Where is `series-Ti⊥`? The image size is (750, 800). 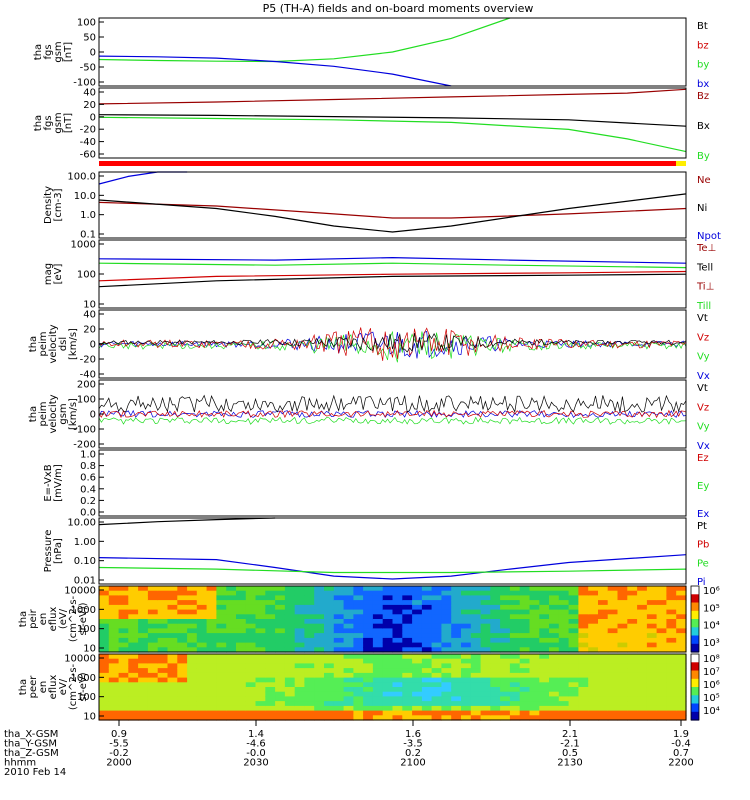
series-Ti⊥ is located at coordinates (392, 260).